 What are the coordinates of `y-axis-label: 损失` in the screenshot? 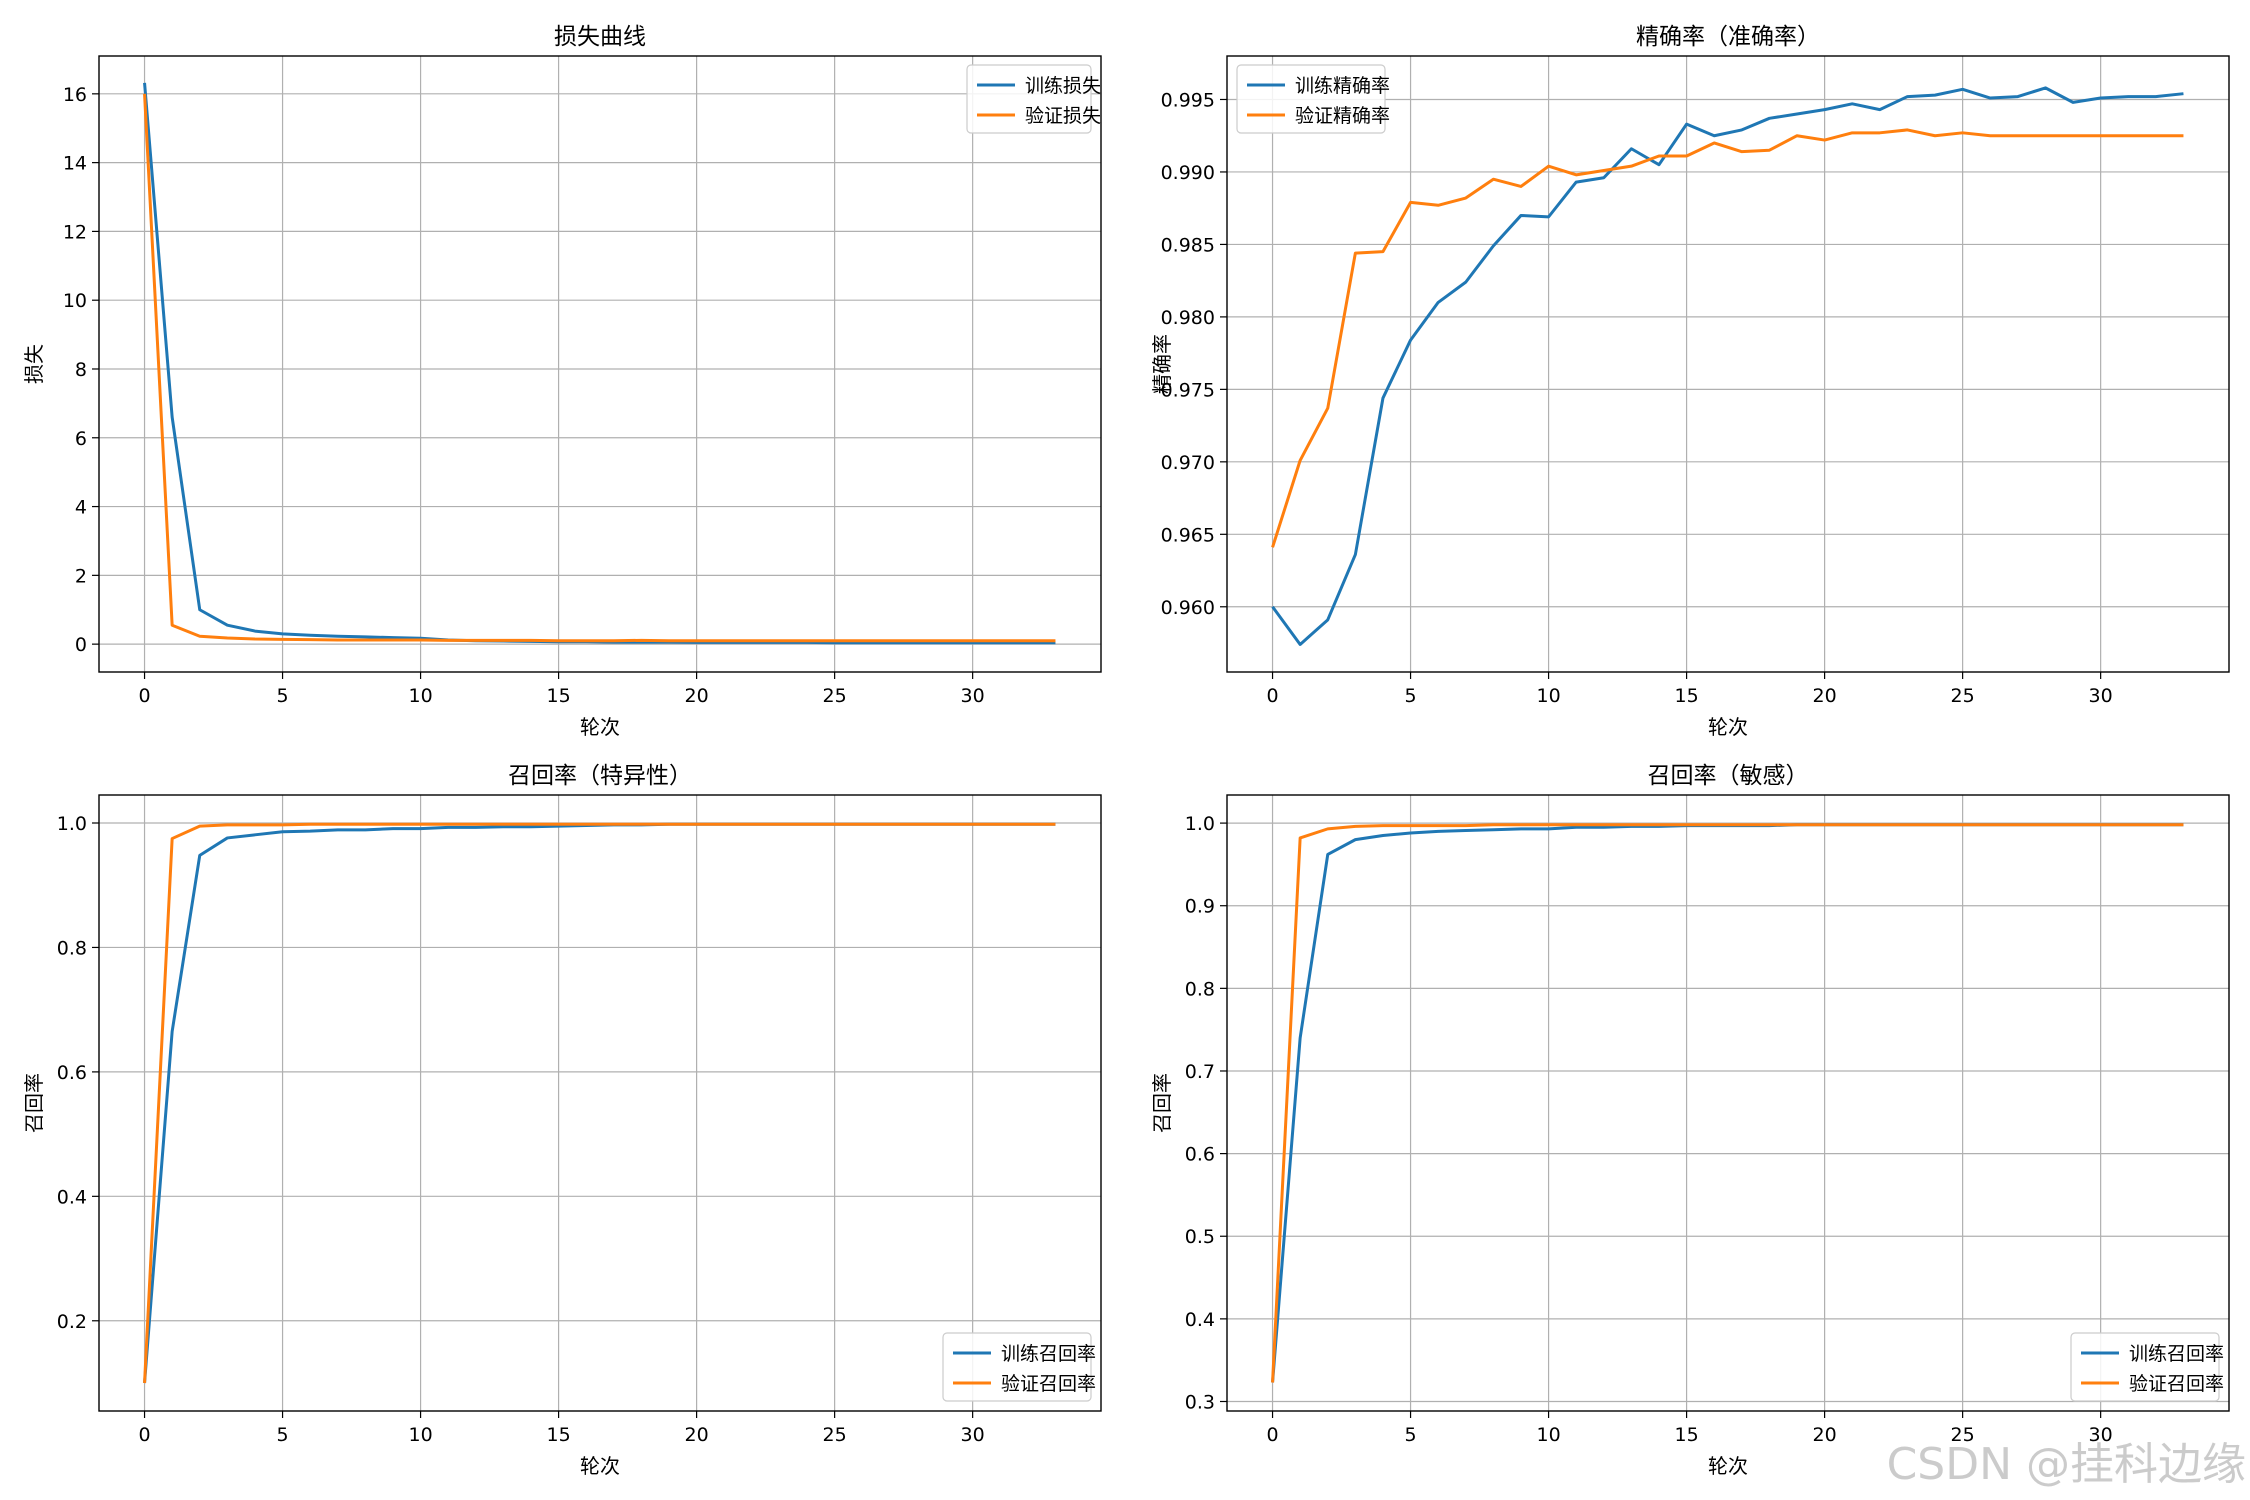 It's located at (34, 364).